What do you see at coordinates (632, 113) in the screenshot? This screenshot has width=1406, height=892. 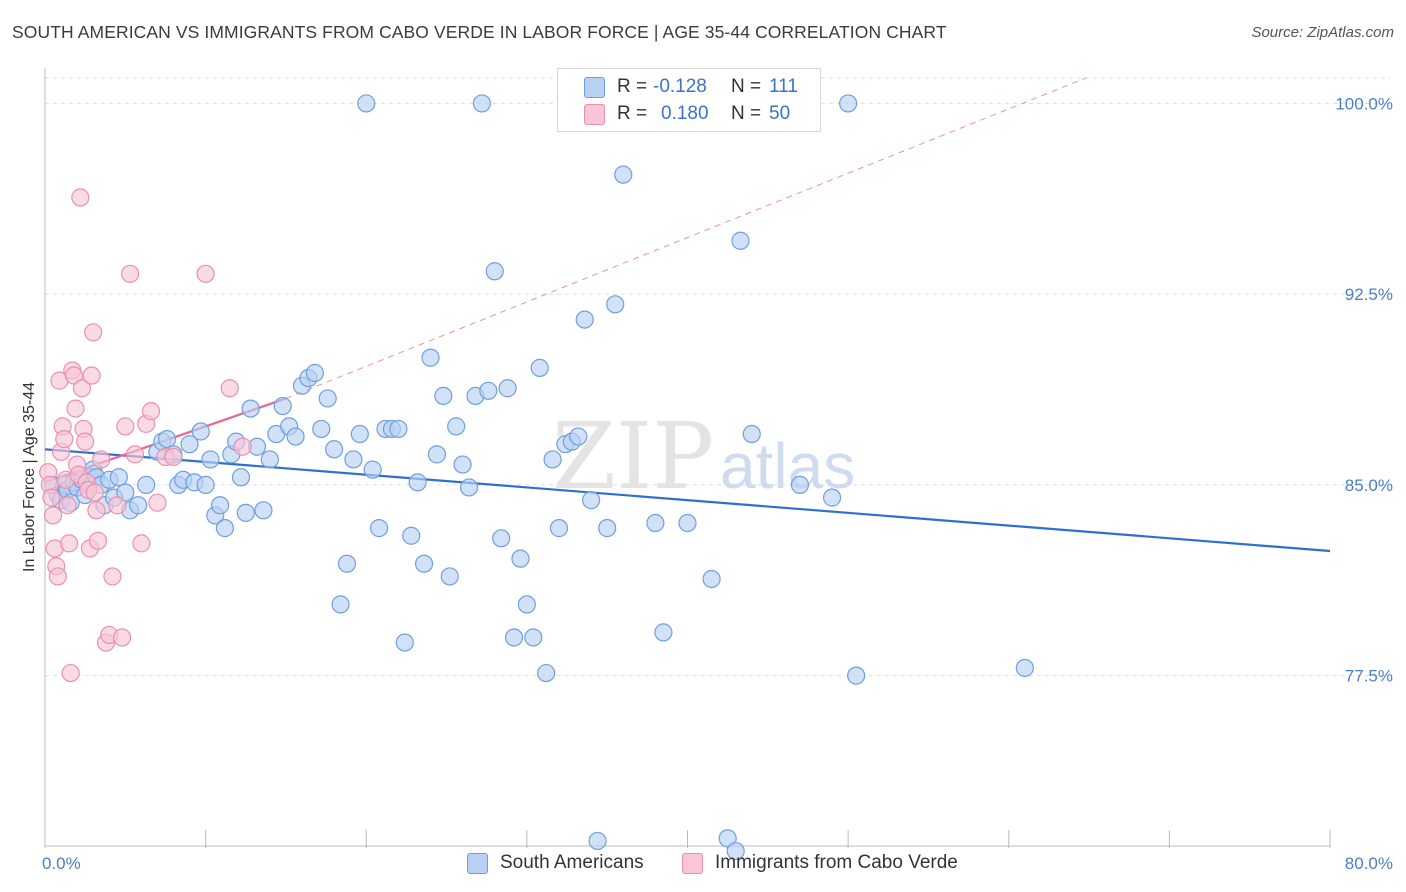 I see `legend-r-label: R =` at bounding box center [632, 113].